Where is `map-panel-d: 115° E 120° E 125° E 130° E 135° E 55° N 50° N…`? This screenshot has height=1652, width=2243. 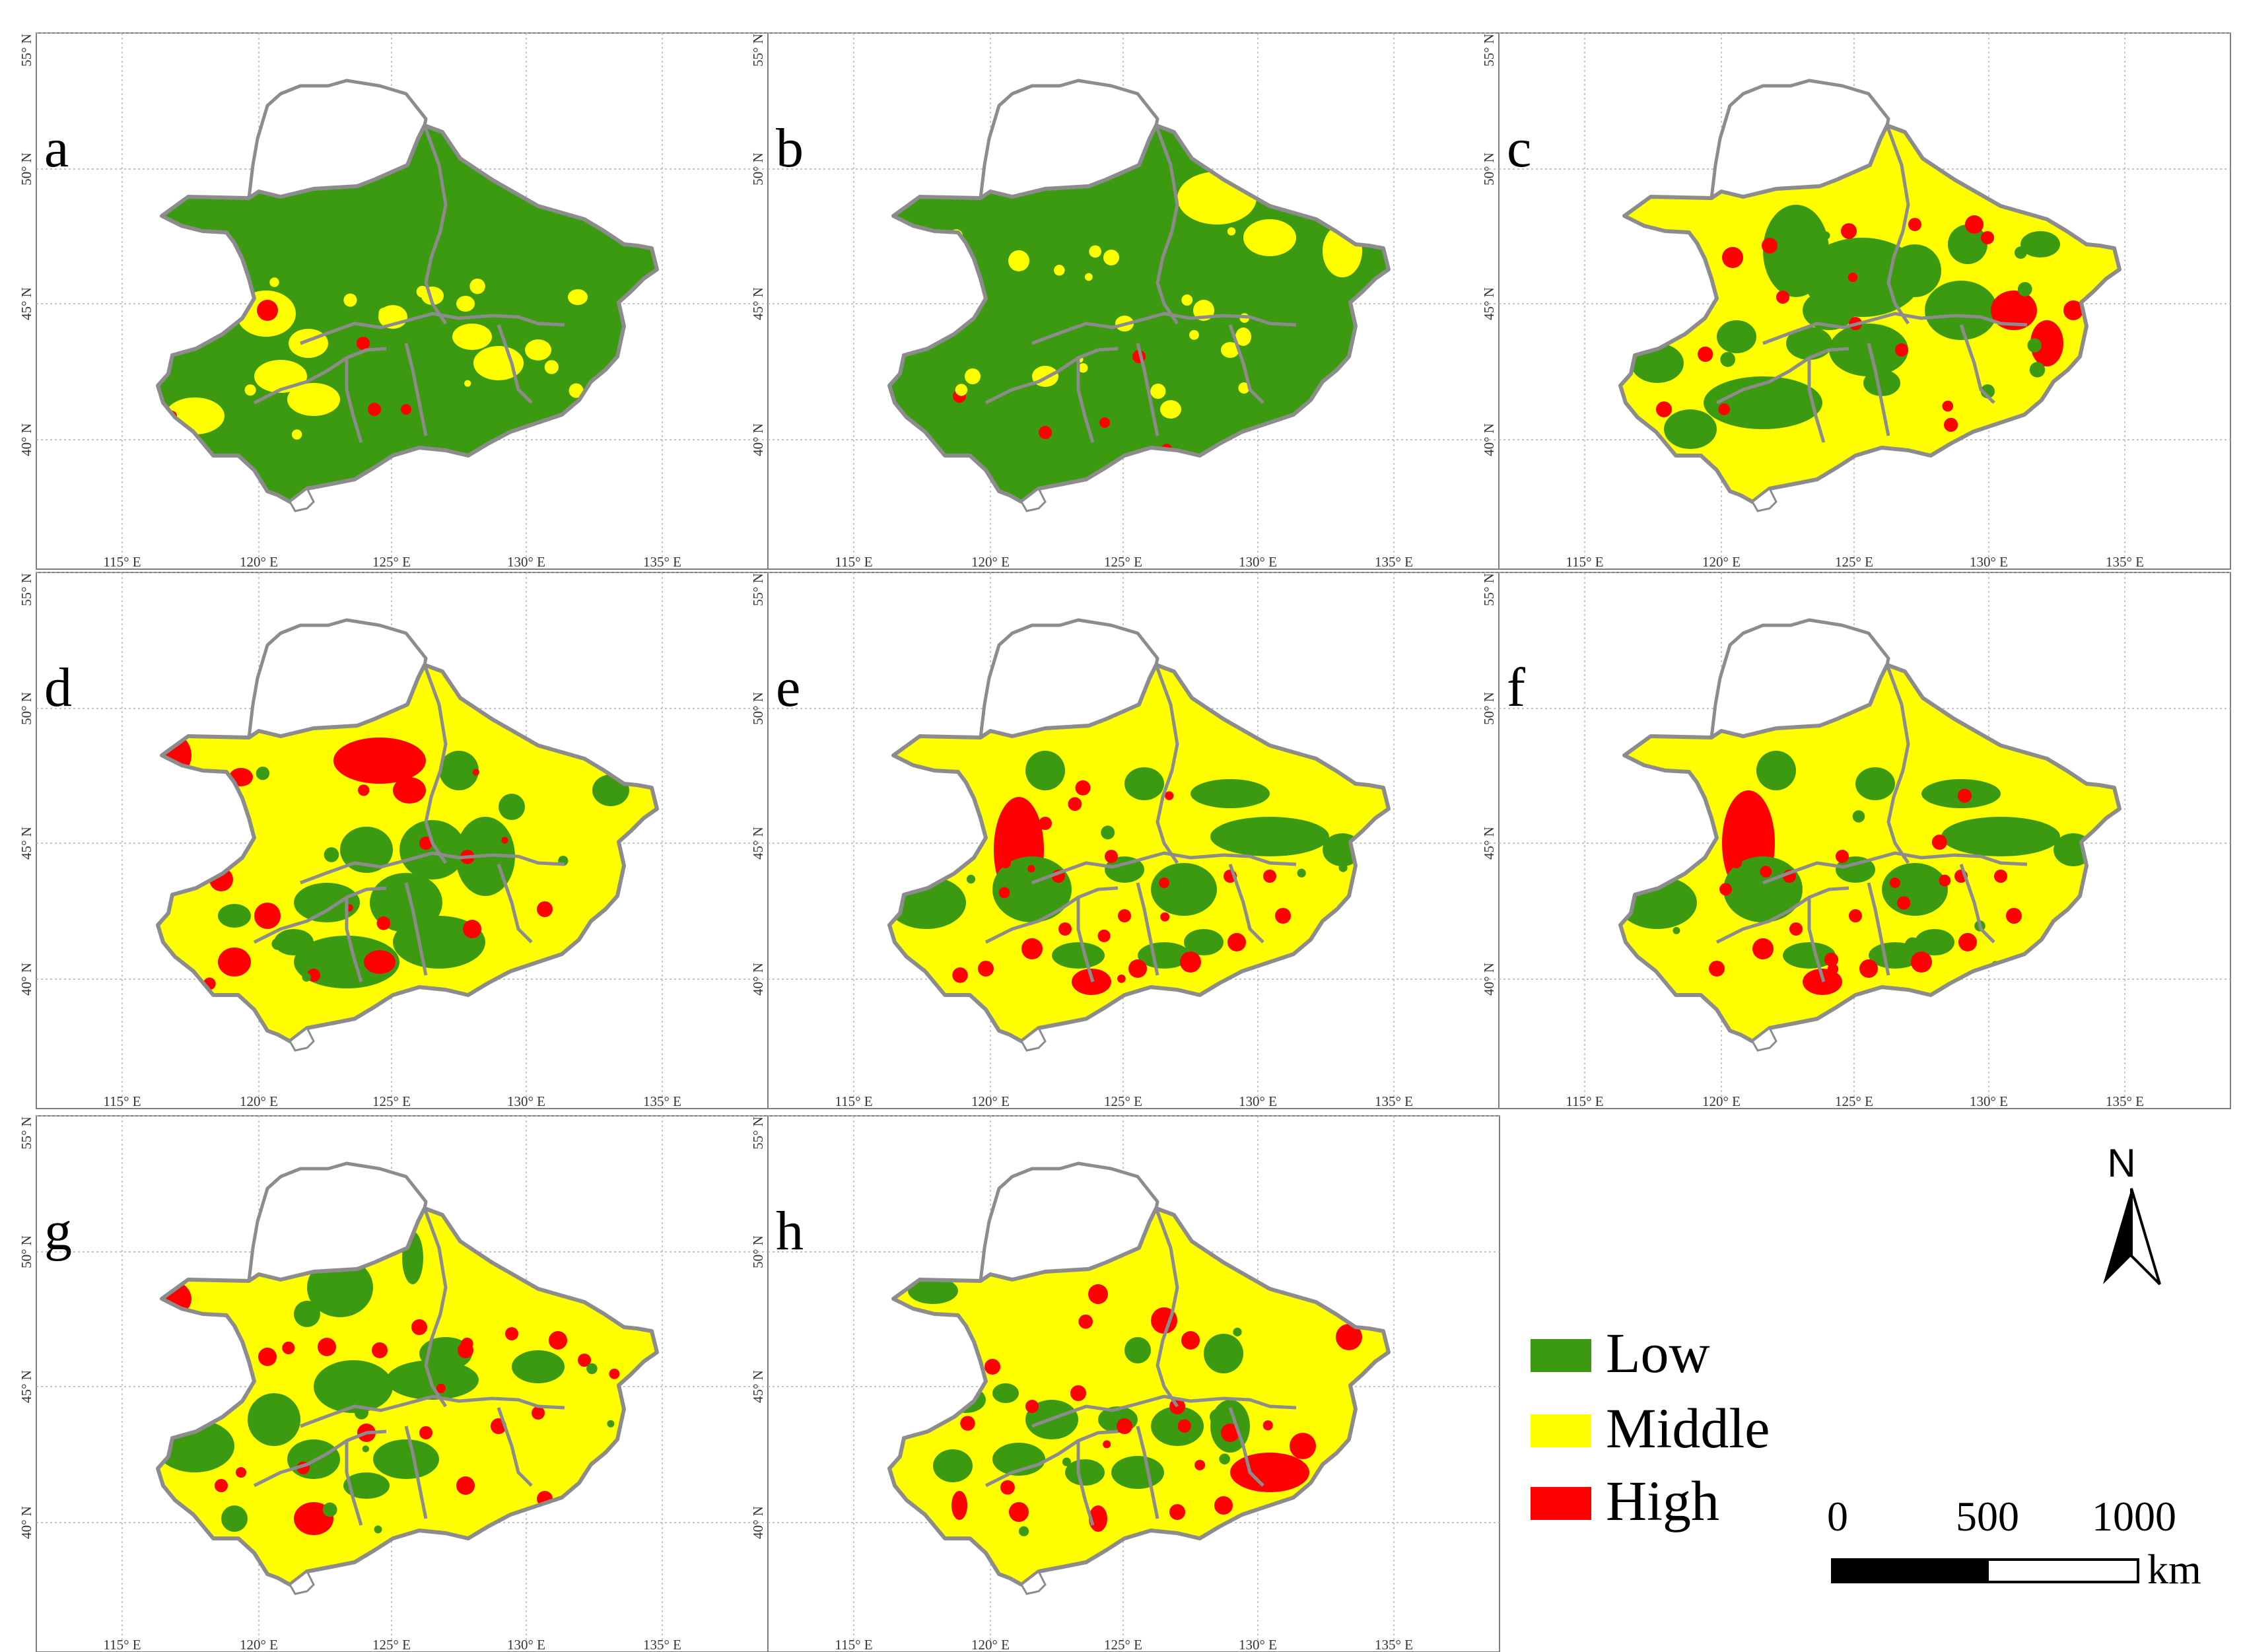
map-panel-d: 115° E 120° E 125° E 130° E 135° E 55° N 50° N… is located at coordinates (393, 840).